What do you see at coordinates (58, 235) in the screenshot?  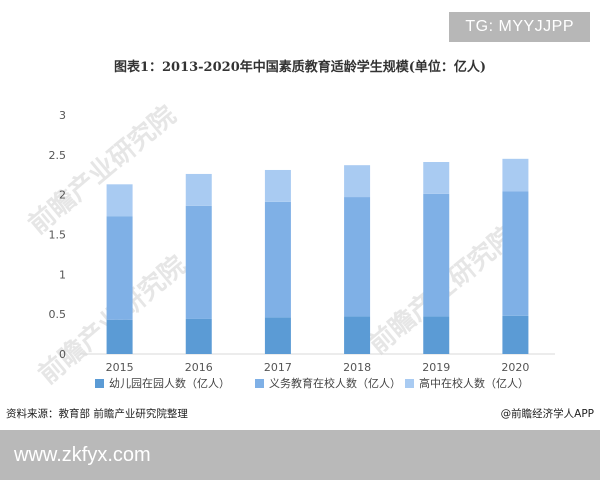 I see `y-tick-label: 1.5` at bounding box center [58, 235].